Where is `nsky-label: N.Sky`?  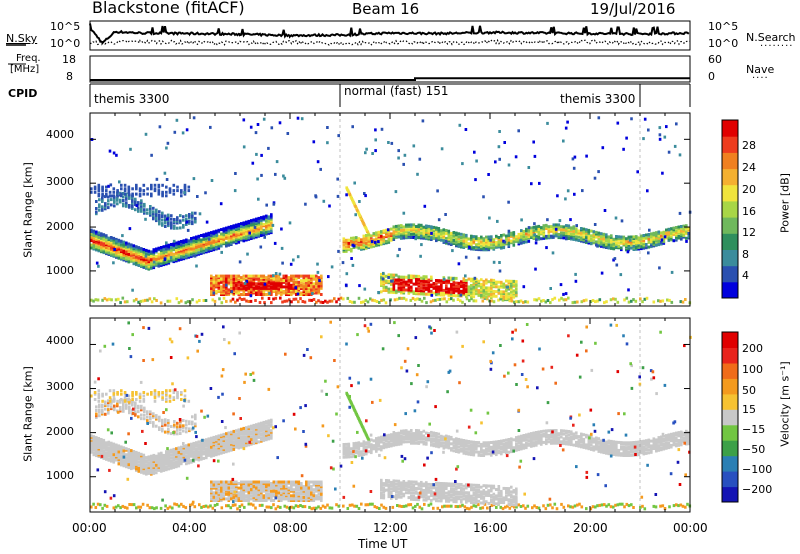 nsky-label: N.Sky is located at coordinates (22, 38).